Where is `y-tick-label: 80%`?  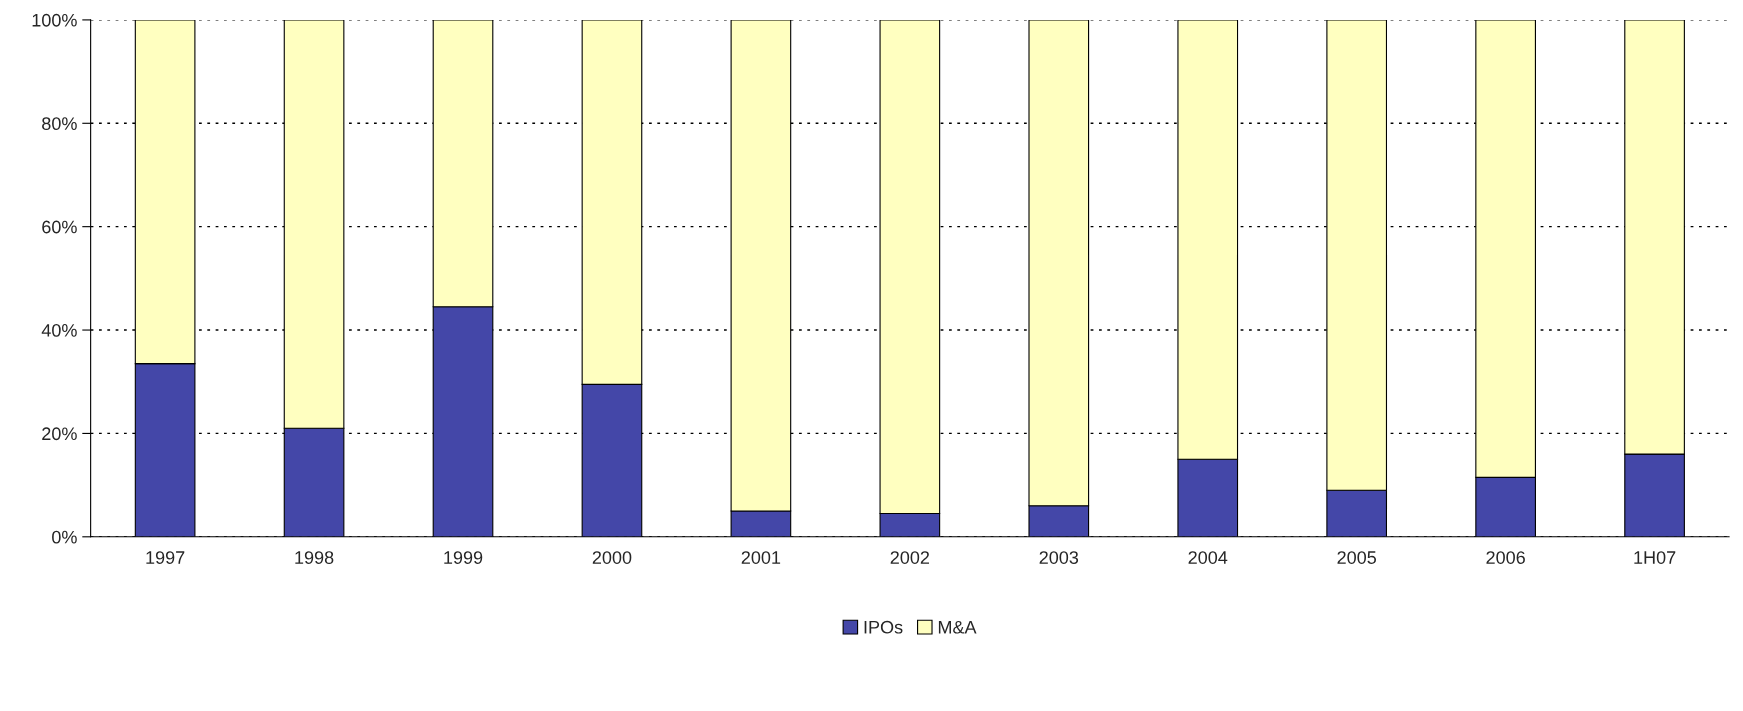
y-tick-label: 80% is located at coordinates (59, 124).